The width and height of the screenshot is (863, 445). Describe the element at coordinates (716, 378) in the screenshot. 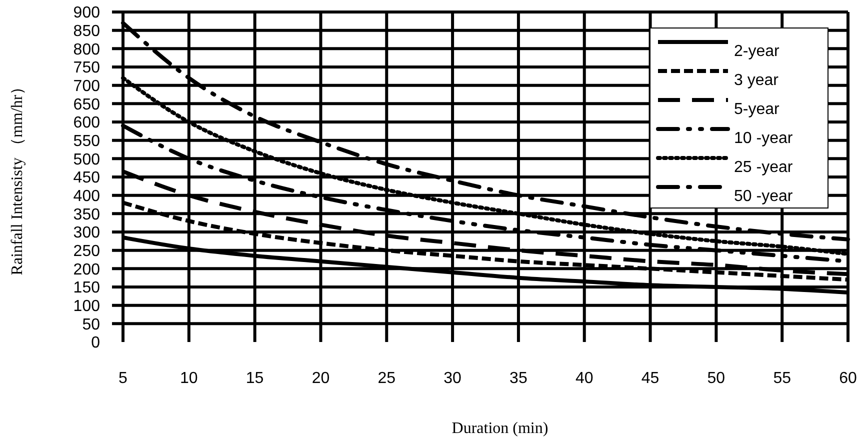

I see `x-tick-label: 50` at that location.